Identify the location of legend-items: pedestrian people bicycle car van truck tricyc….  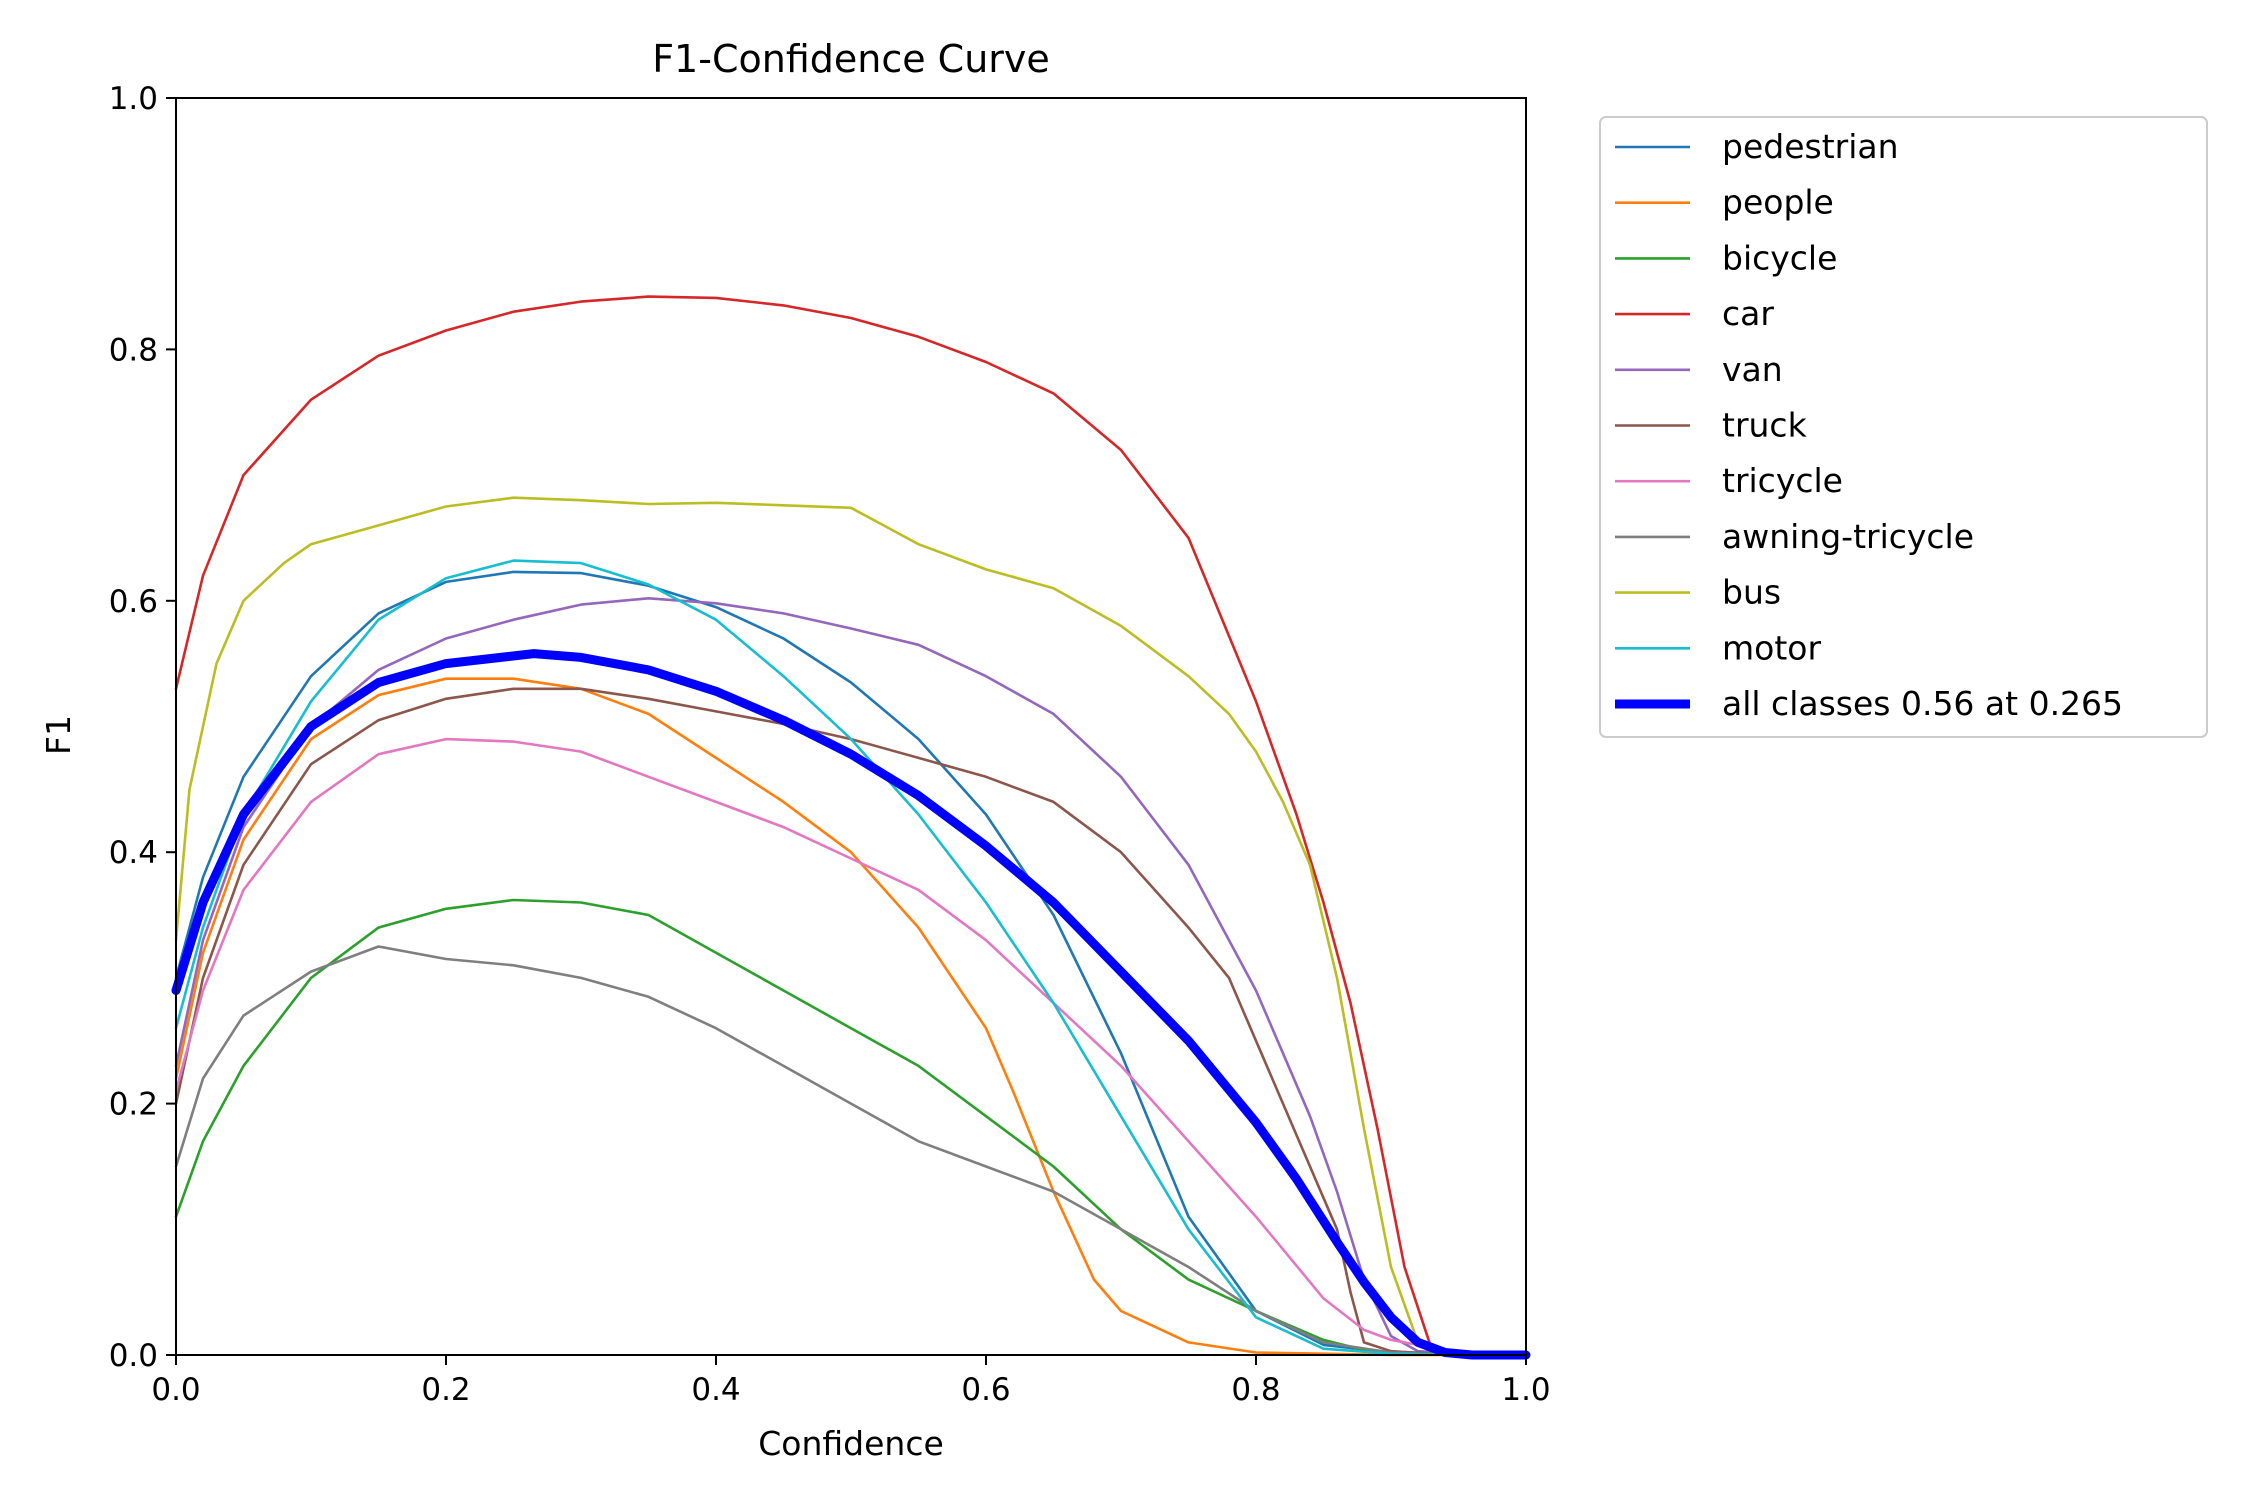
(1869, 425).